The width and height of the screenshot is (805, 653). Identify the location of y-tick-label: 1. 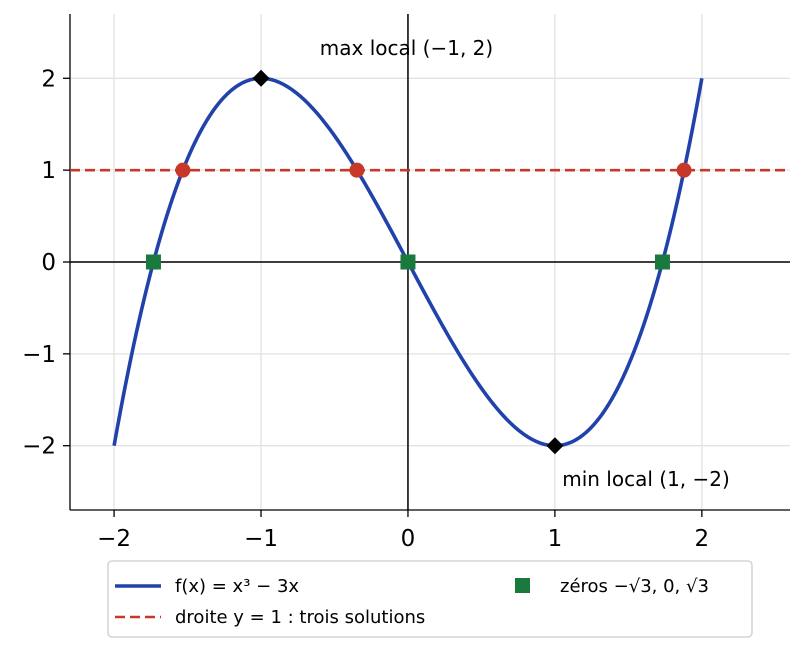
(48, 171).